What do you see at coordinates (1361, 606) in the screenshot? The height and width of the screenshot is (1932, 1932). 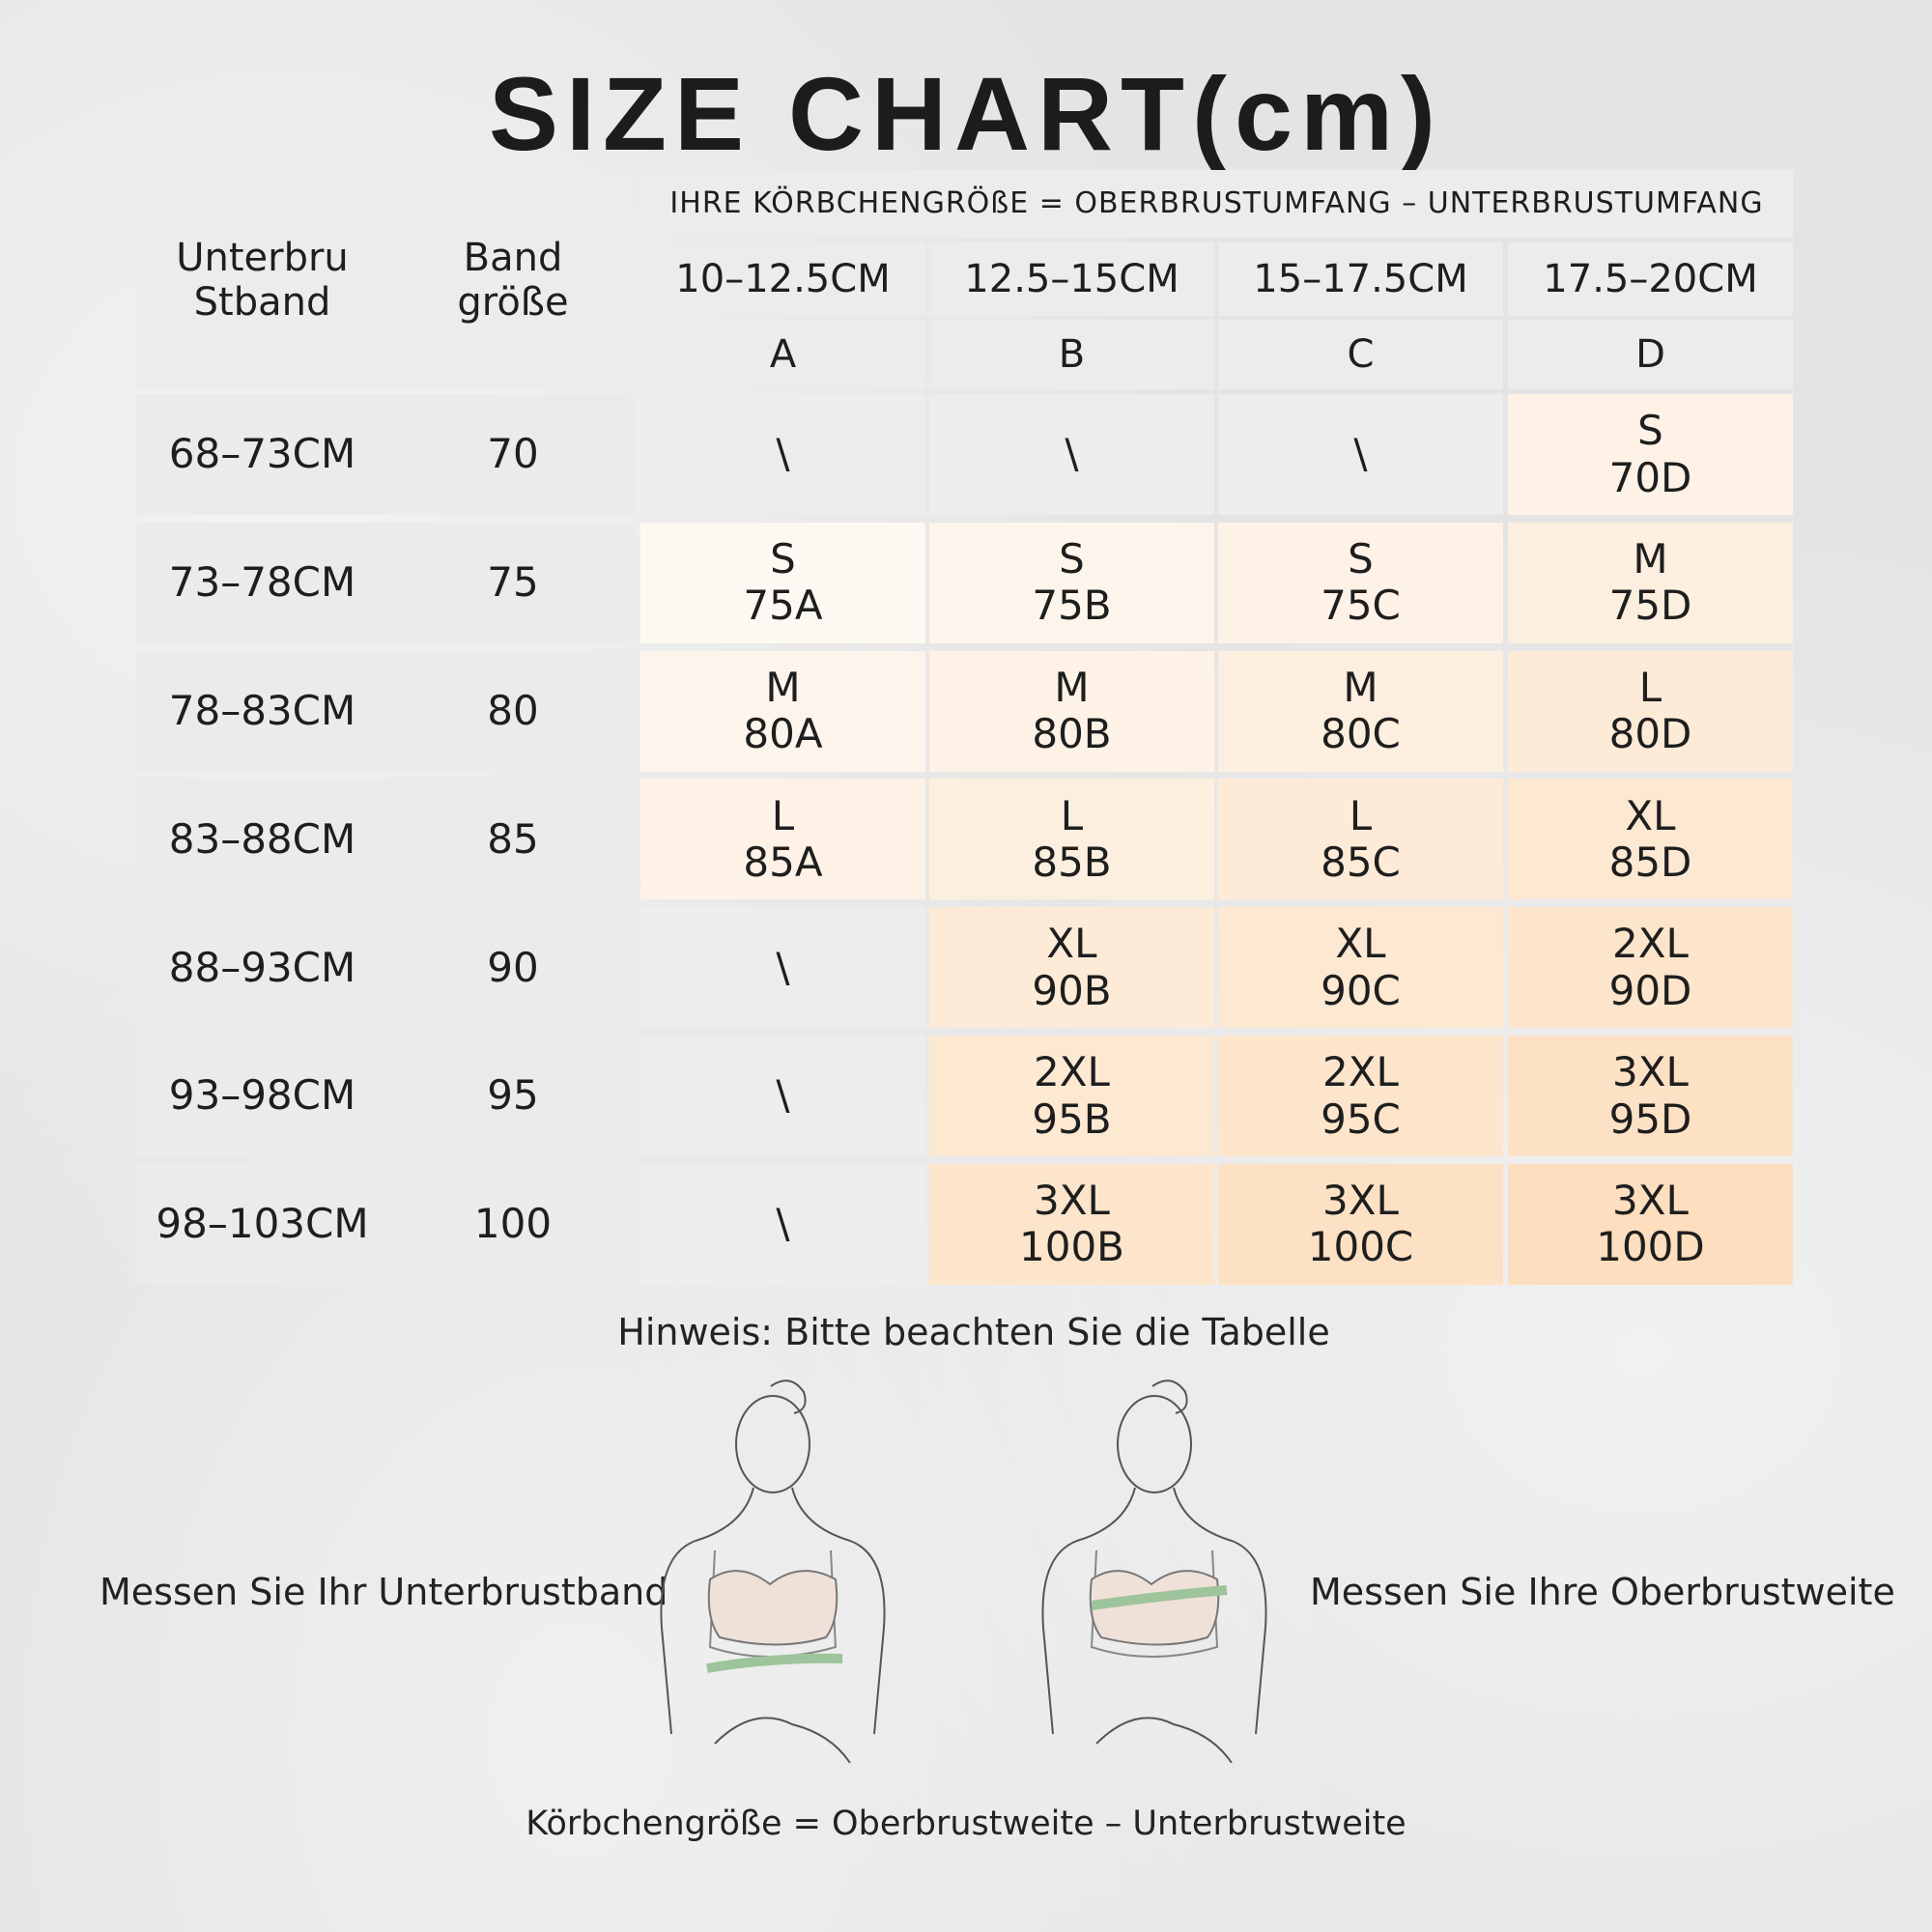 I see `cell-text: 75C` at bounding box center [1361, 606].